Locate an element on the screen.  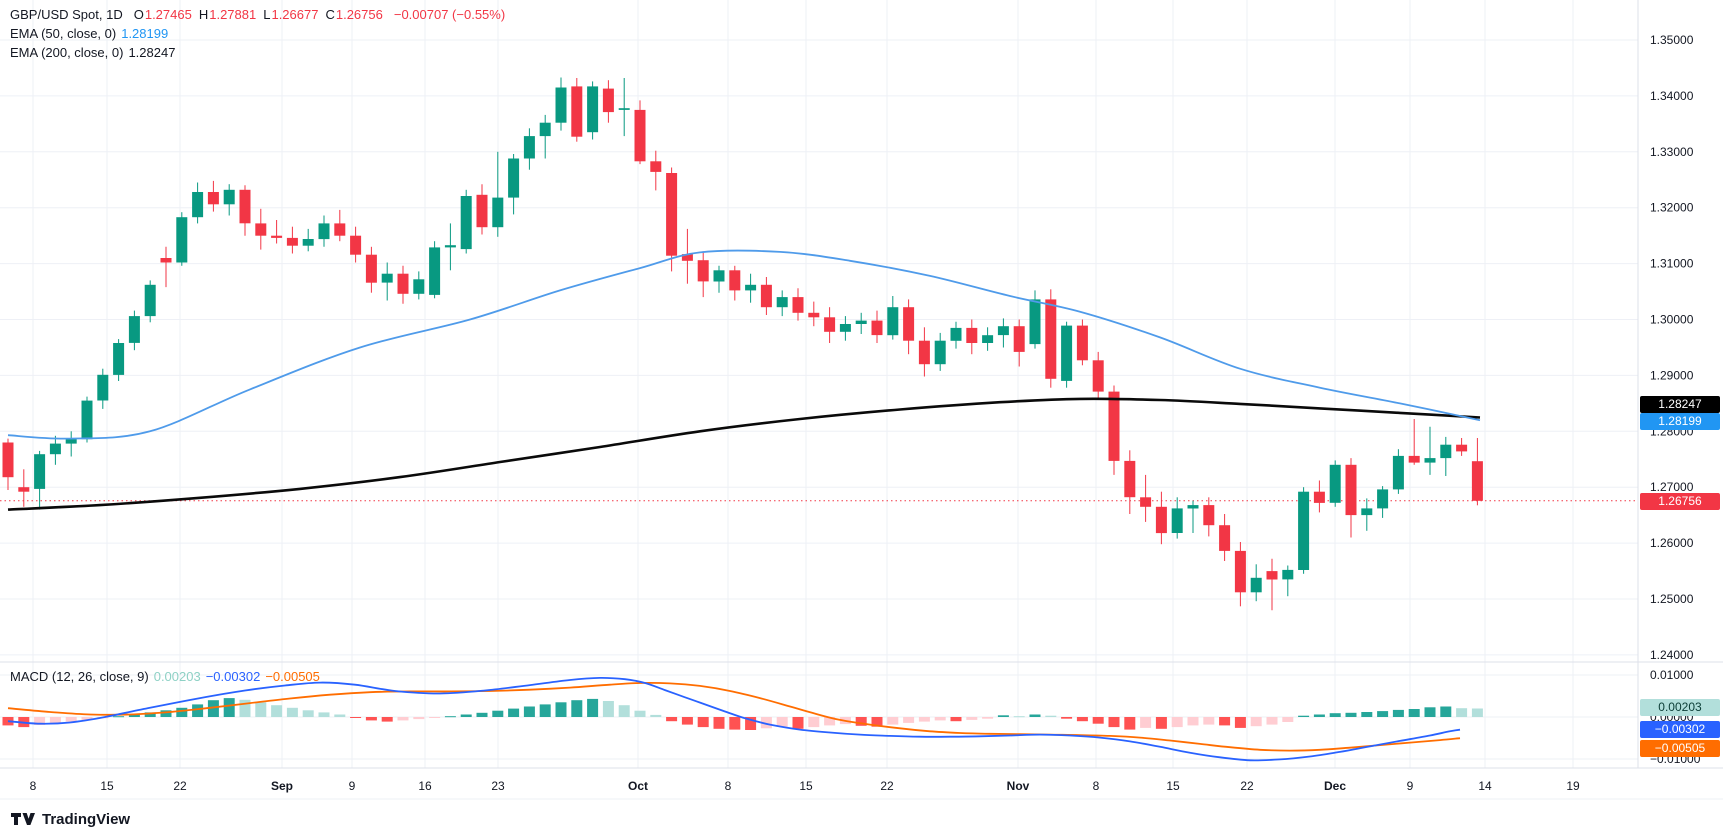
price-axis-label: 1.27000 is located at coordinates (1672, 487).